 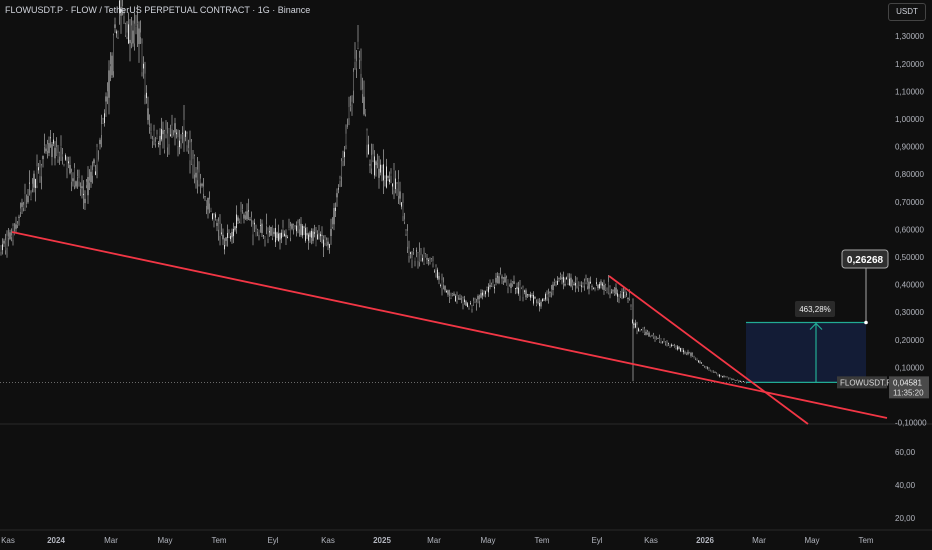 What do you see at coordinates (815, 309) in the screenshot?
I see `percent-label: 463,28%` at bounding box center [815, 309].